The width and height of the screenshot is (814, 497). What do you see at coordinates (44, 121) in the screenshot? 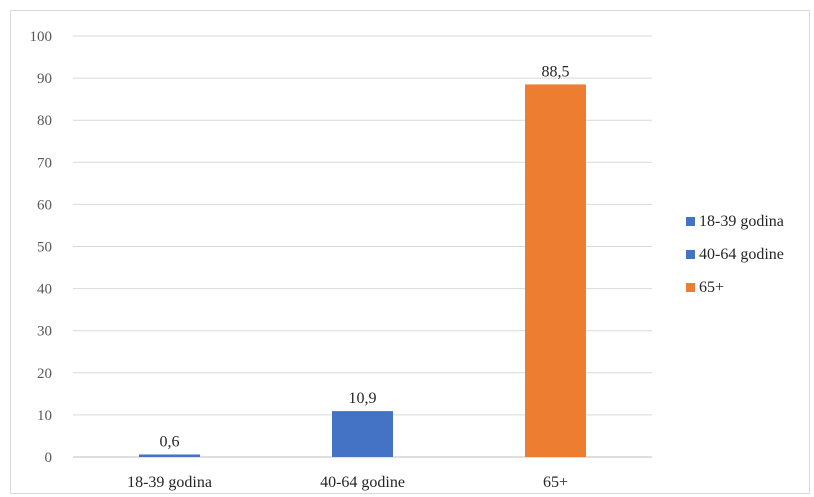
I see `y-tick-label: 80` at bounding box center [44, 121].